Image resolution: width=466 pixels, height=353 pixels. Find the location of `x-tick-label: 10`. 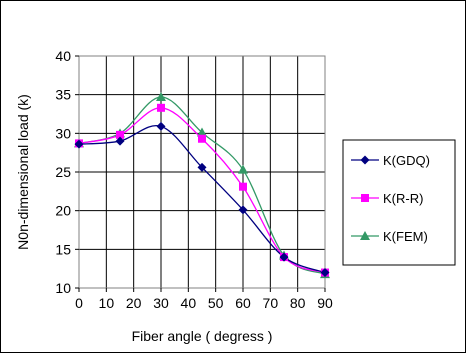

x-tick-label: 10 is located at coordinates (107, 303).